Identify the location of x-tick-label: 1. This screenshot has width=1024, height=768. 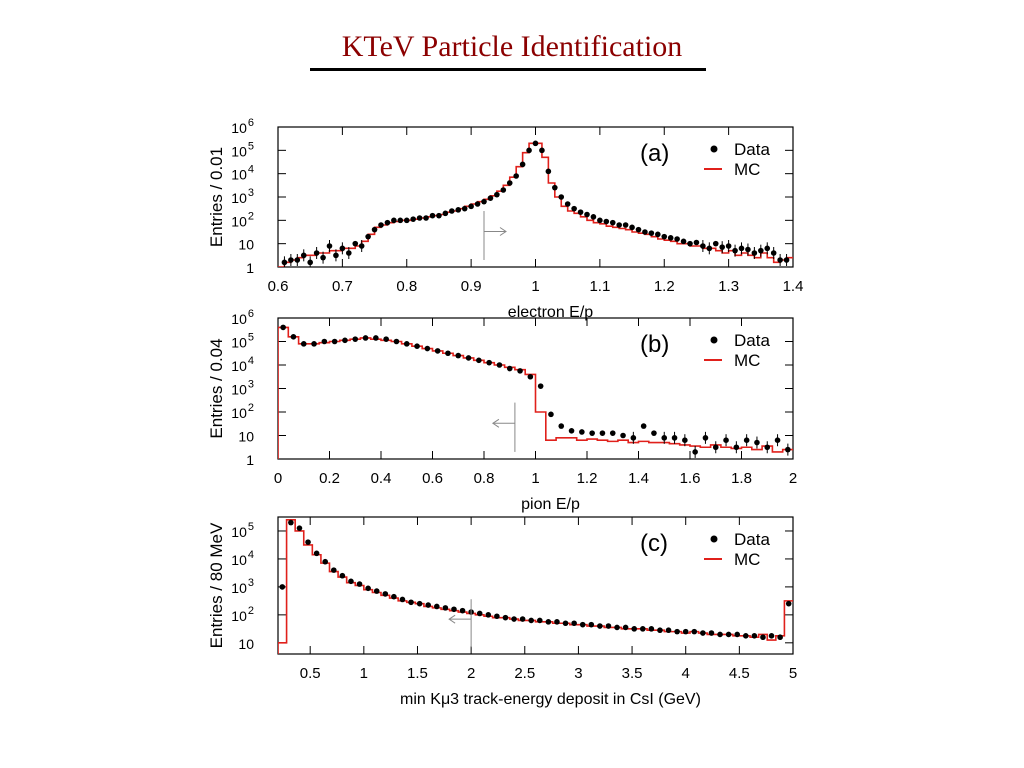
(364, 673).